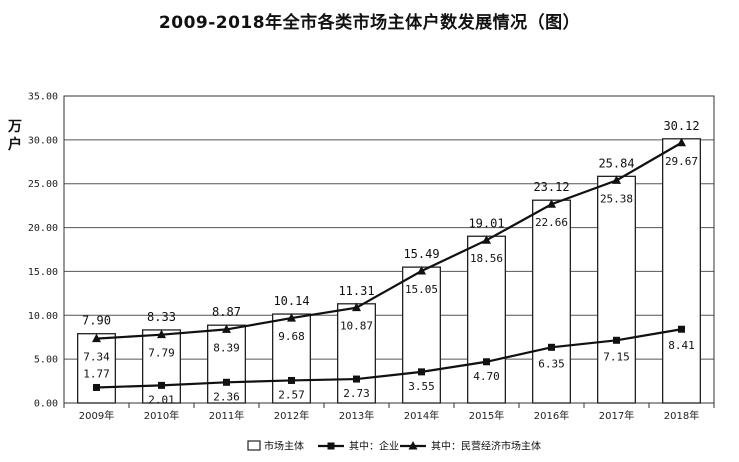  I want to click on private-economy-data-label: 10.87, so click(356, 326).